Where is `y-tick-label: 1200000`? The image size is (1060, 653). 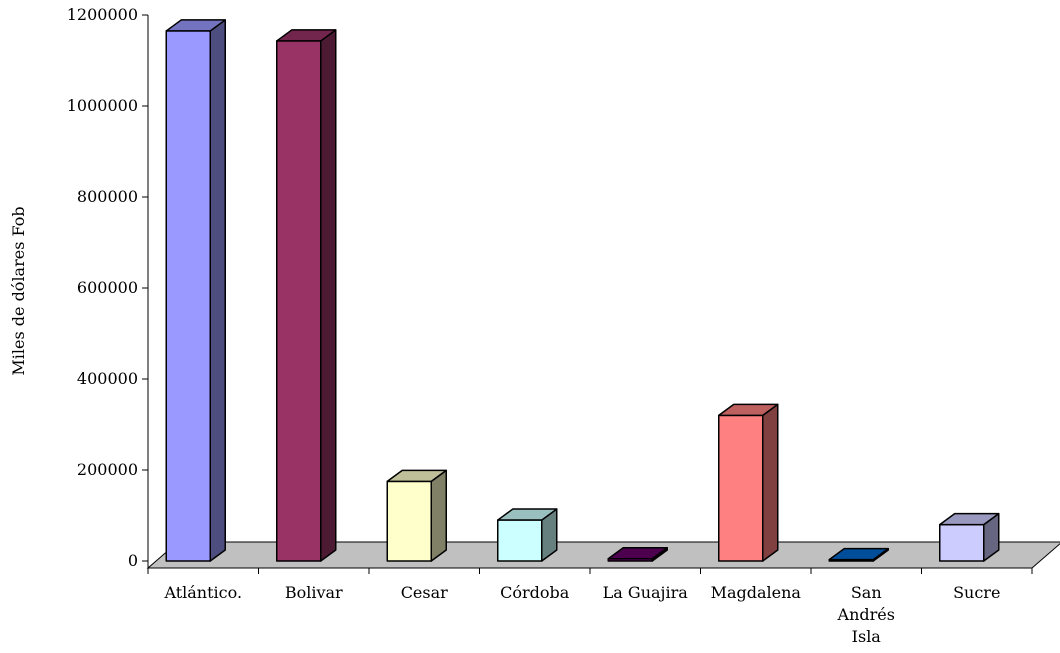 y-tick-label: 1200000 is located at coordinates (102, 14).